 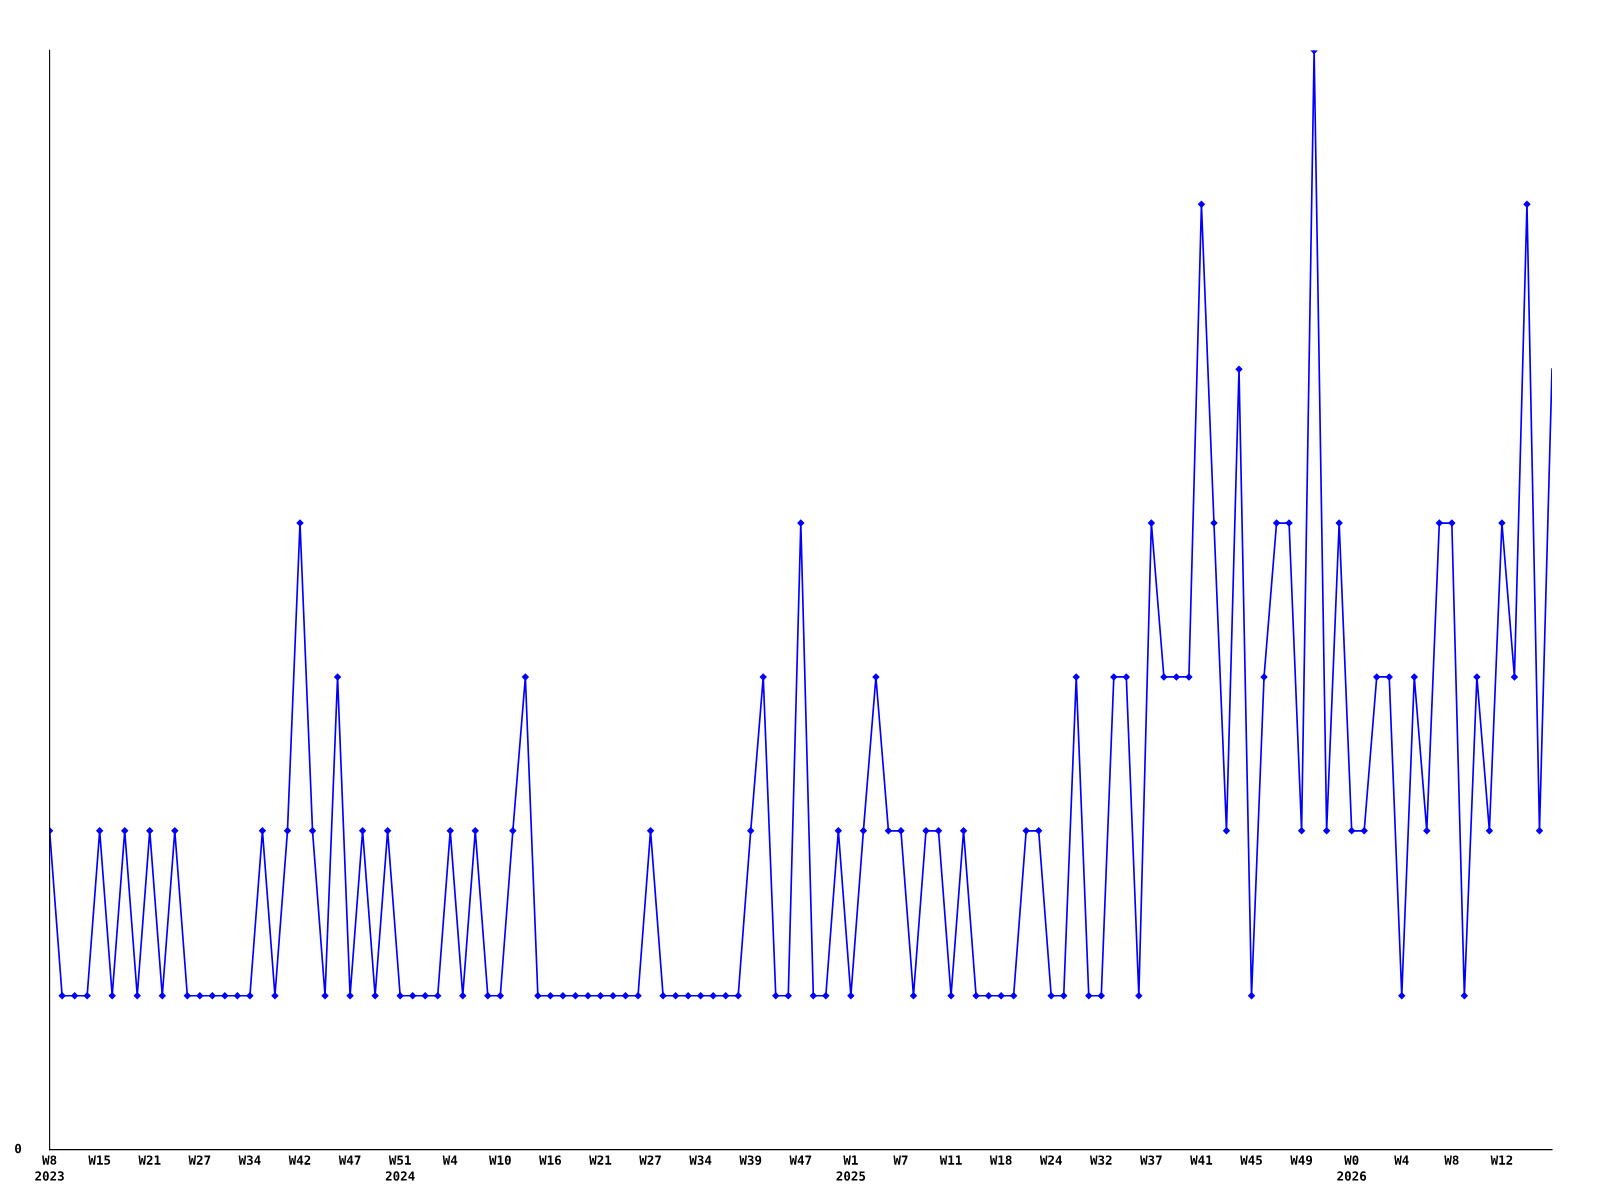 What do you see at coordinates (900, 1160) in the screenshot?
I see `x-tick-label: W7` at bounding box center [900, 1160].